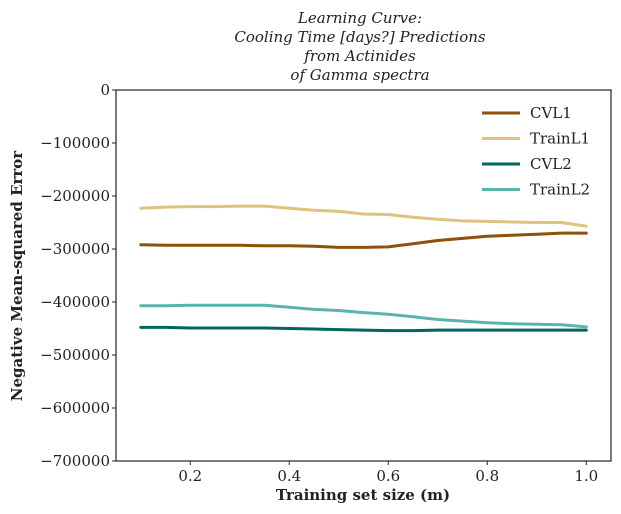 This screenshot has width=621, height=514. What do you see at coordinates (359, 75) in the screenshot?
I see `chart-title-line-4: of Gamma spectra` at bounding box center [359, 75].